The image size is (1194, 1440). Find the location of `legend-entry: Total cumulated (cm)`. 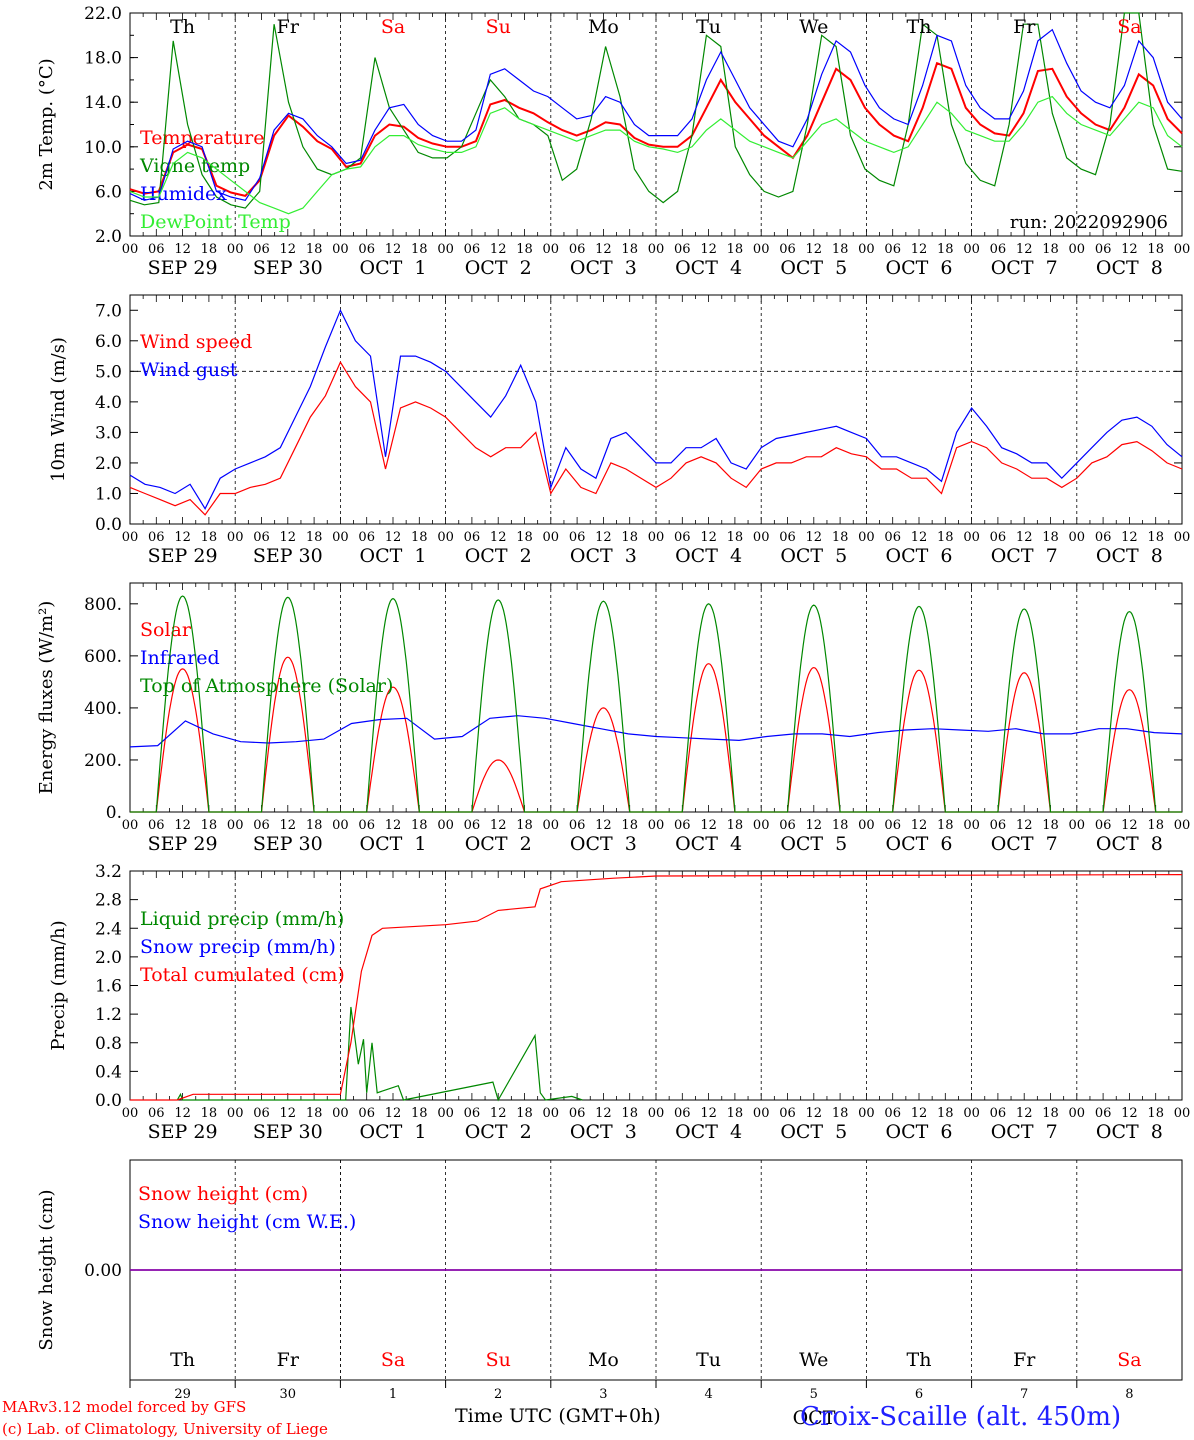

legend-entry: Total cumulated (cm) is located at coordinates (242, 975).